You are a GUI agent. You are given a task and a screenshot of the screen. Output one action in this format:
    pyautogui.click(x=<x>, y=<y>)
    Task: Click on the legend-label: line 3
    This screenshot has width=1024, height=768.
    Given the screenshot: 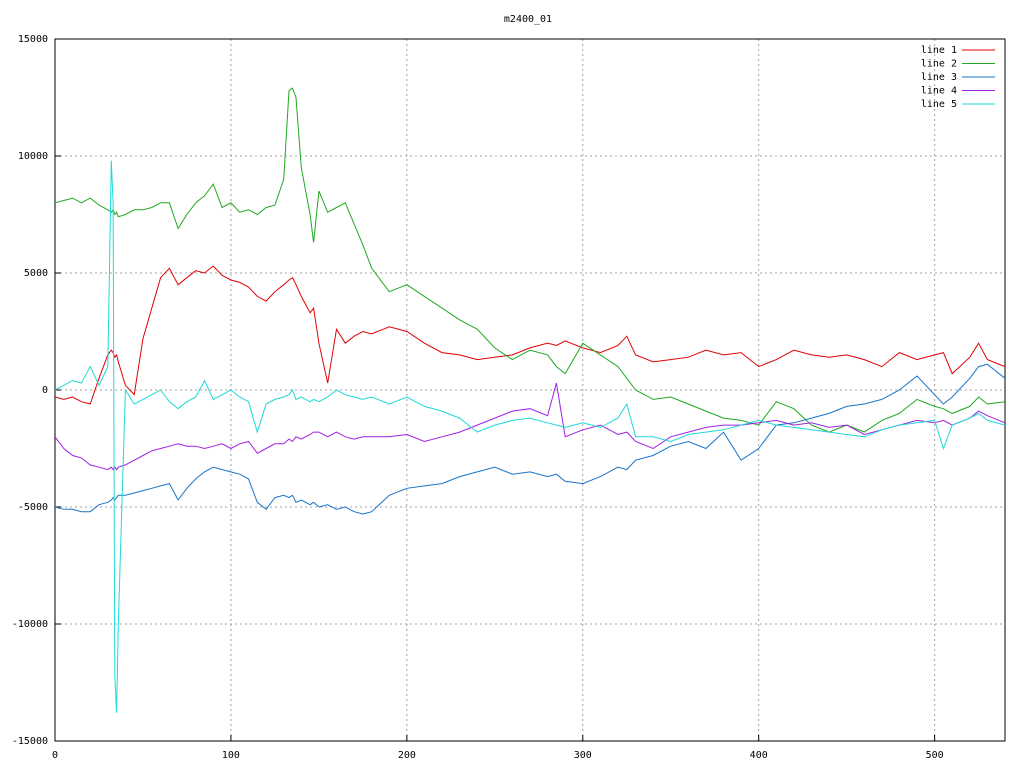 What is the action you would take?
    pyautogui.click(x=939, y=77)
    